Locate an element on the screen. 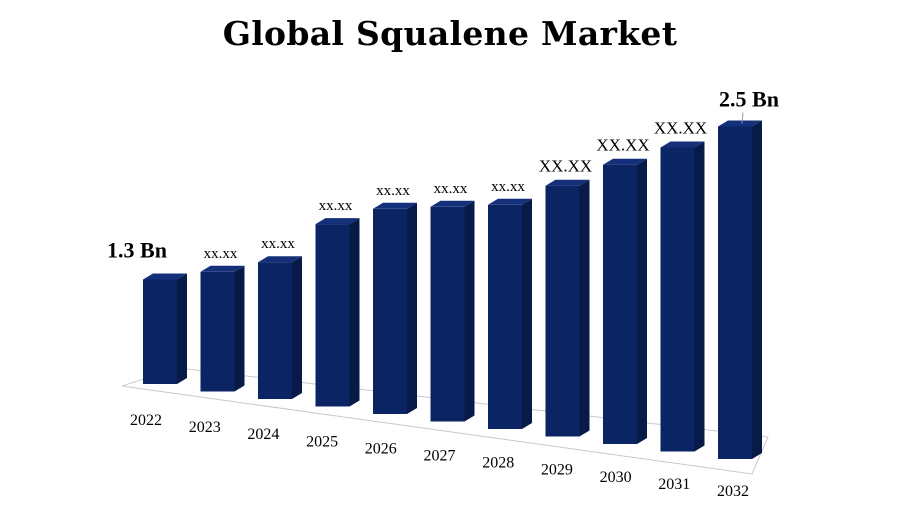 This screenshot has height=525, width=900. x-tick-label-2031: 2031 is located at coordinates (674, 484).